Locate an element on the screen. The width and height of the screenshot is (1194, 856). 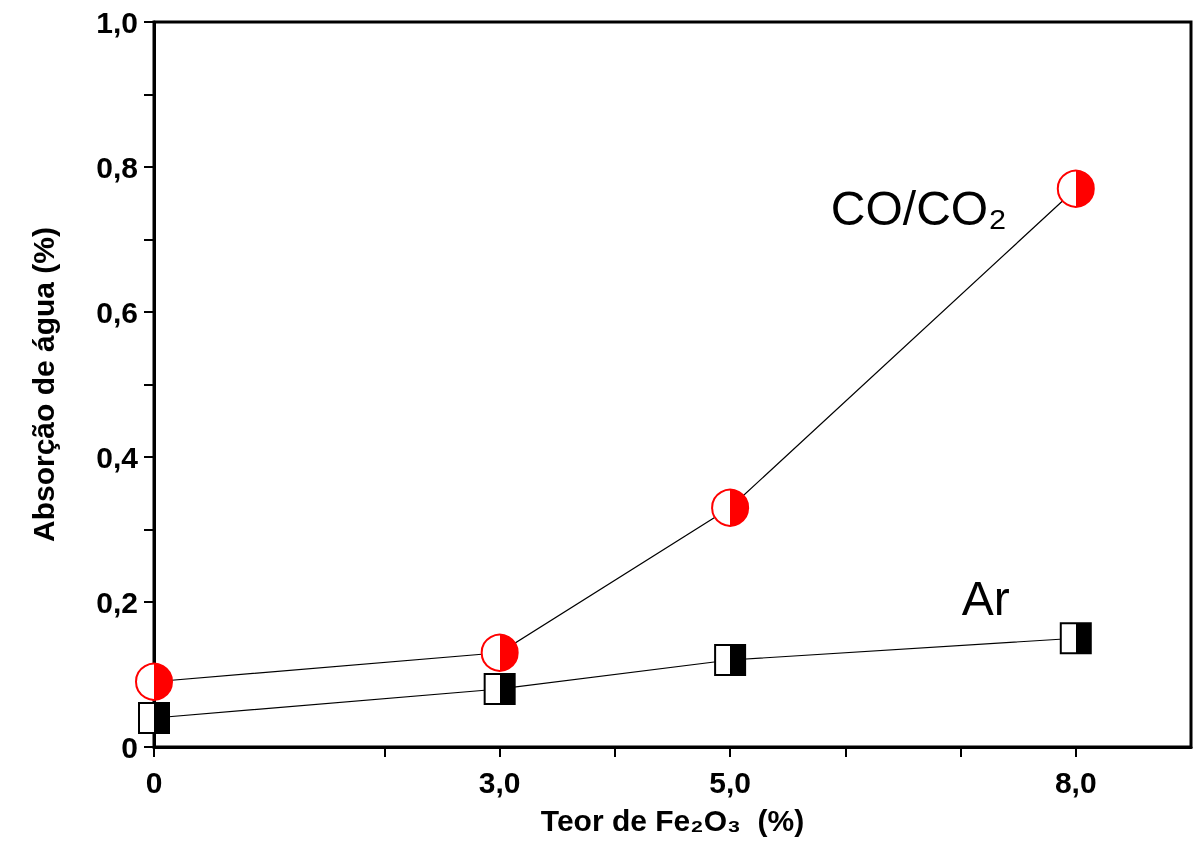
y-axis-title: Absorção de água (%) is located at coordinates (43, 384).